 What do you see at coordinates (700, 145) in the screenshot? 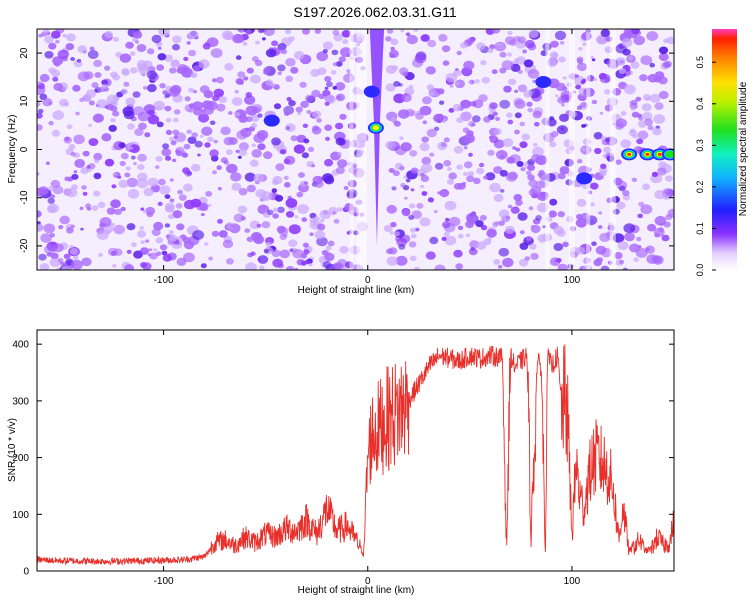
I see `colorbar-tick-label: 0.3` at bounding box center [700, 145].